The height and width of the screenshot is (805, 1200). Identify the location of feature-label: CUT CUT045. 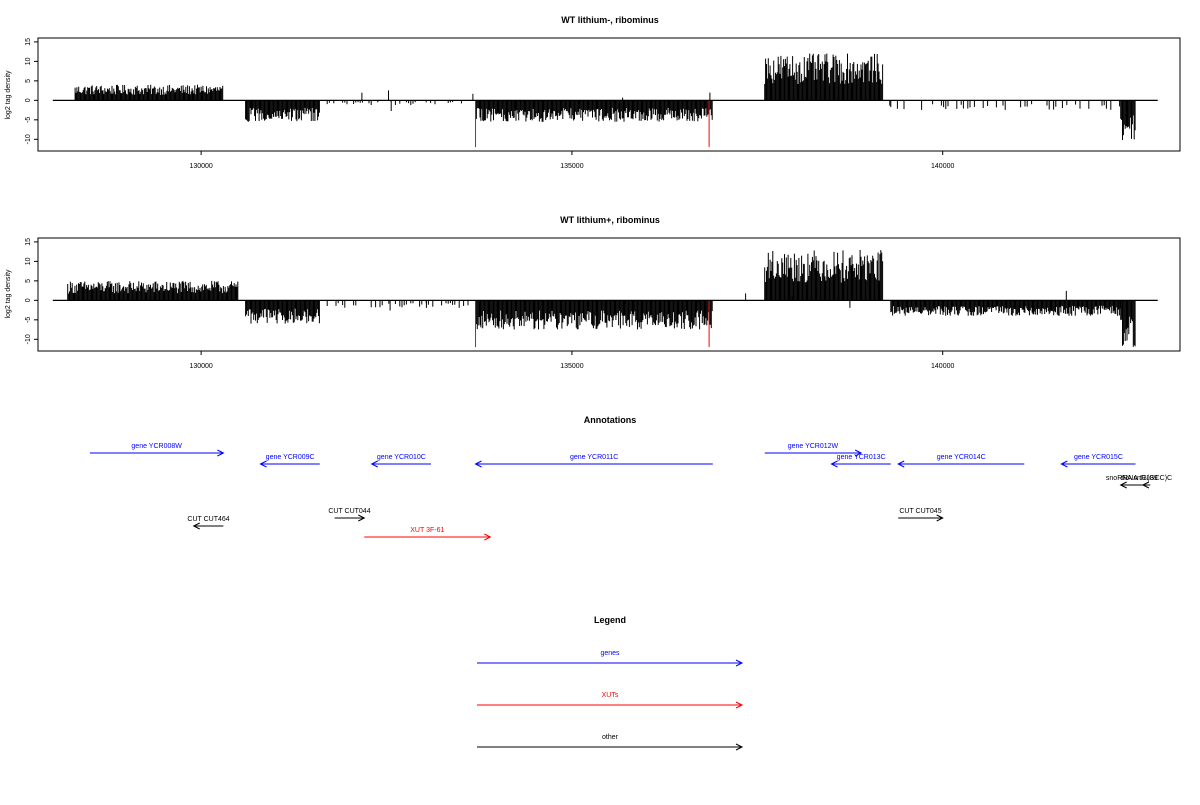
(920, 511).